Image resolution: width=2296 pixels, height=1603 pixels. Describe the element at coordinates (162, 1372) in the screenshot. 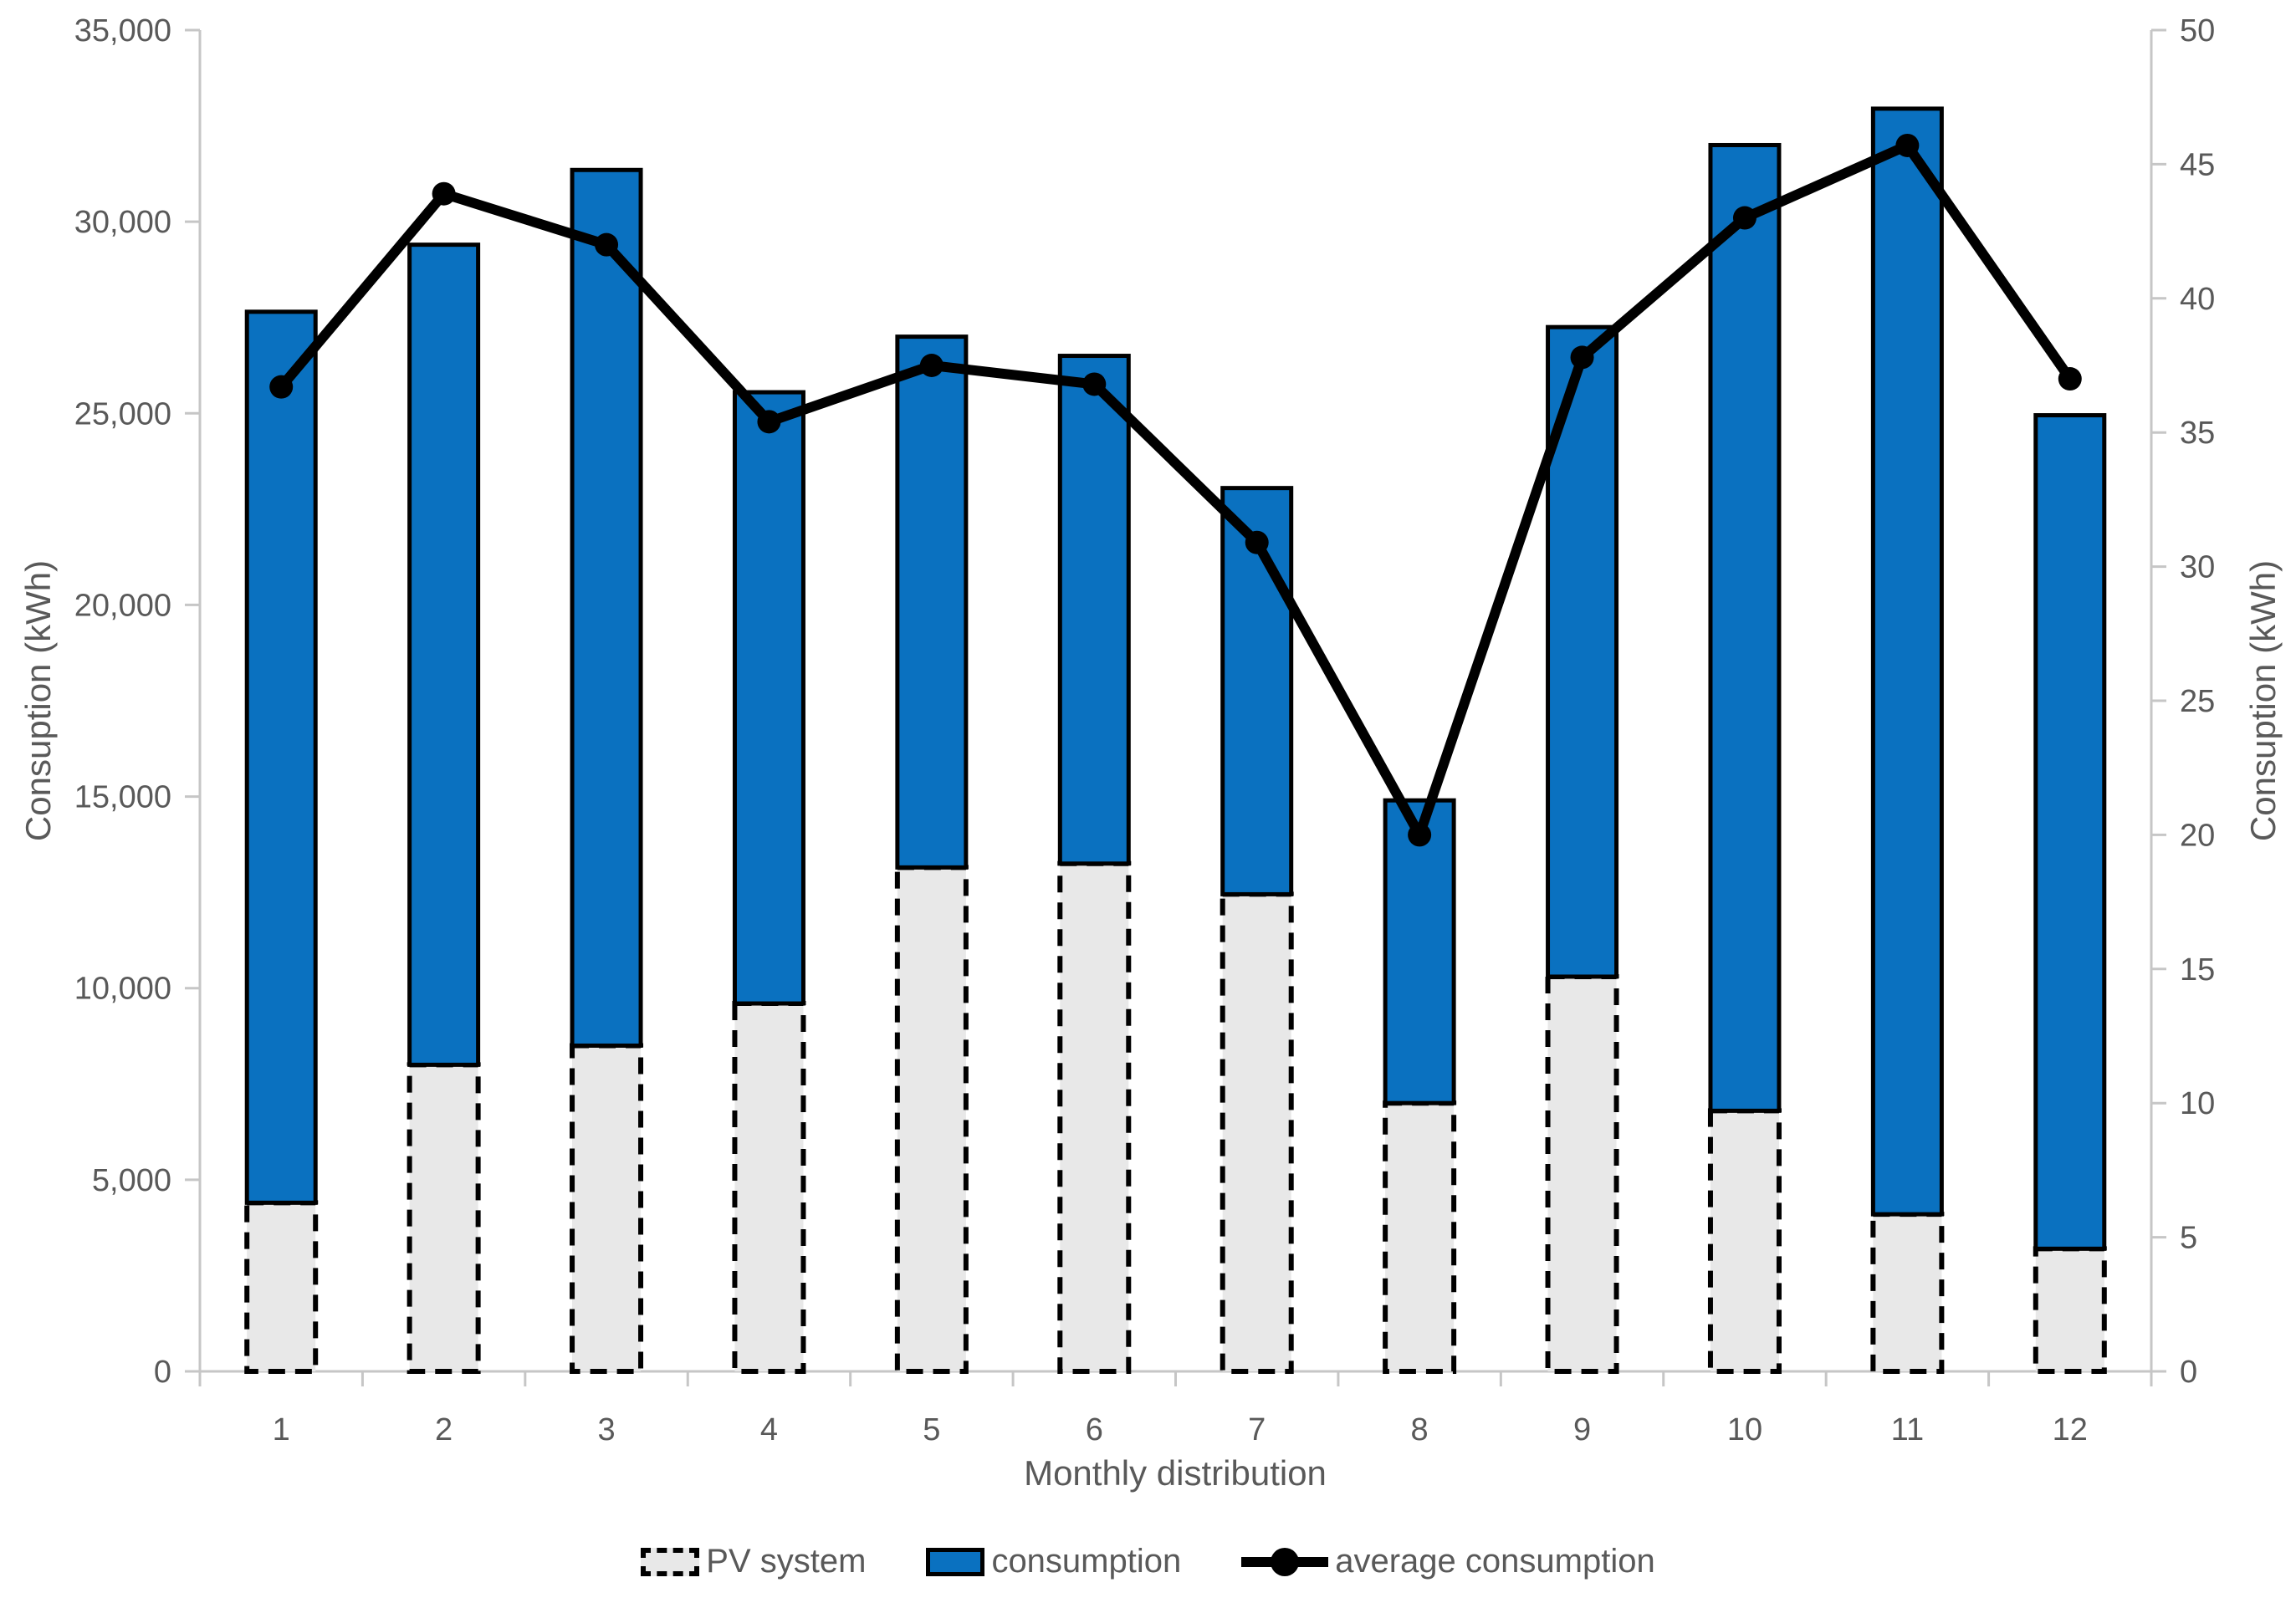

I see `left-axis-tick-label: 0` at that location.